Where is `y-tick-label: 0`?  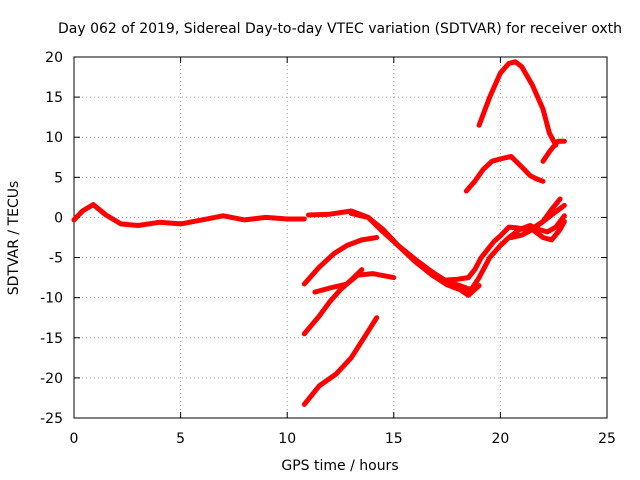 y-tick-label: 0 is located at coordinates (58, 218).